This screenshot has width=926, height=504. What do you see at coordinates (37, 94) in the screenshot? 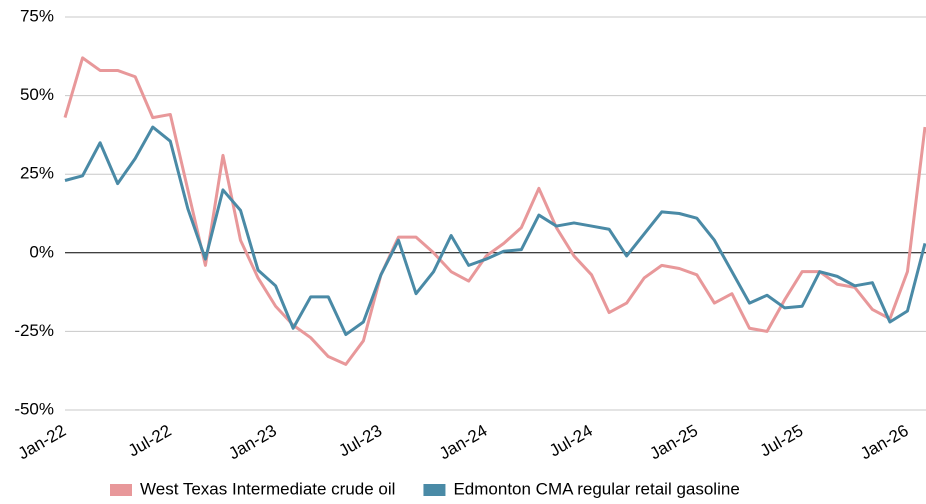
I see `y-tick-label: 50%` at bounding box center [37, 94].